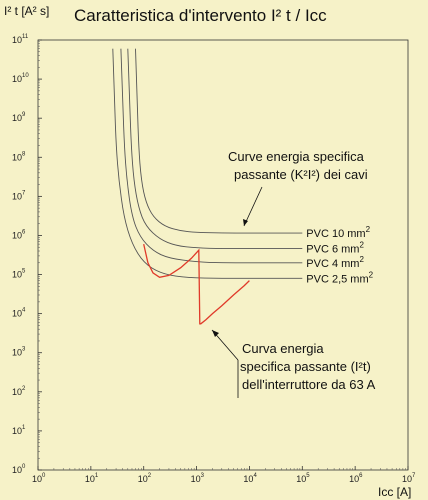 The image size is (428, 500). I want to click on x-ticks: 10⁰ 10¹ 10² 10³ 10⁴ 10⁵ 10⁶ 10⁷, so click(224, 475).